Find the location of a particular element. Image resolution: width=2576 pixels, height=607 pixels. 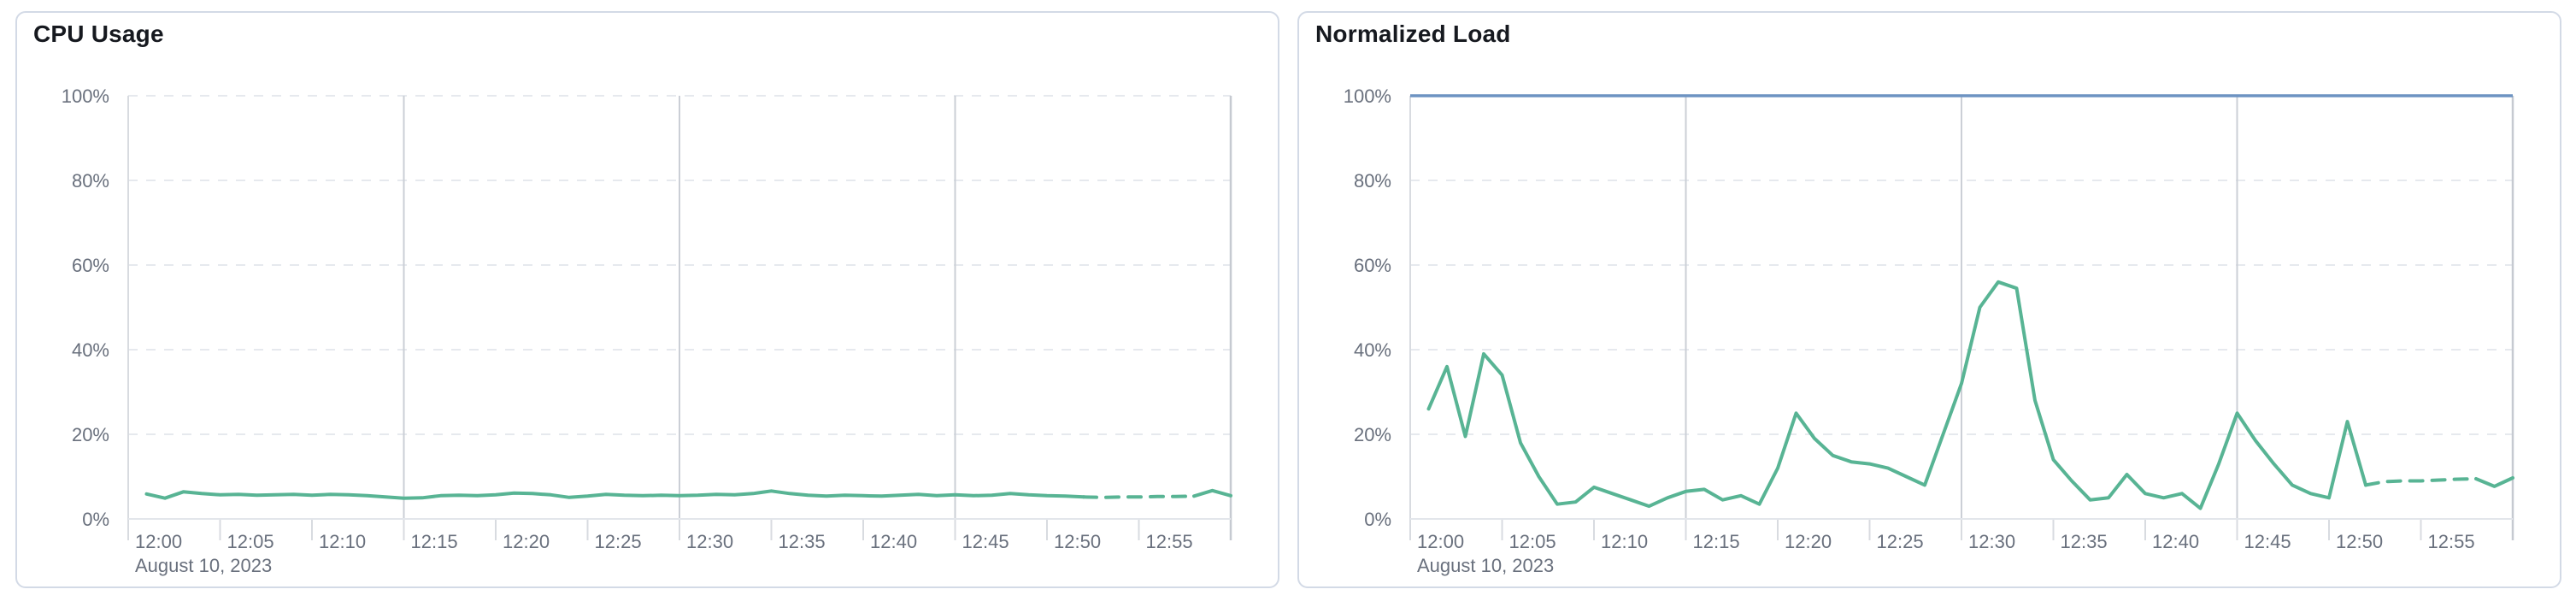

panel-title: CPU Usage is located at coordinates (98, 34).